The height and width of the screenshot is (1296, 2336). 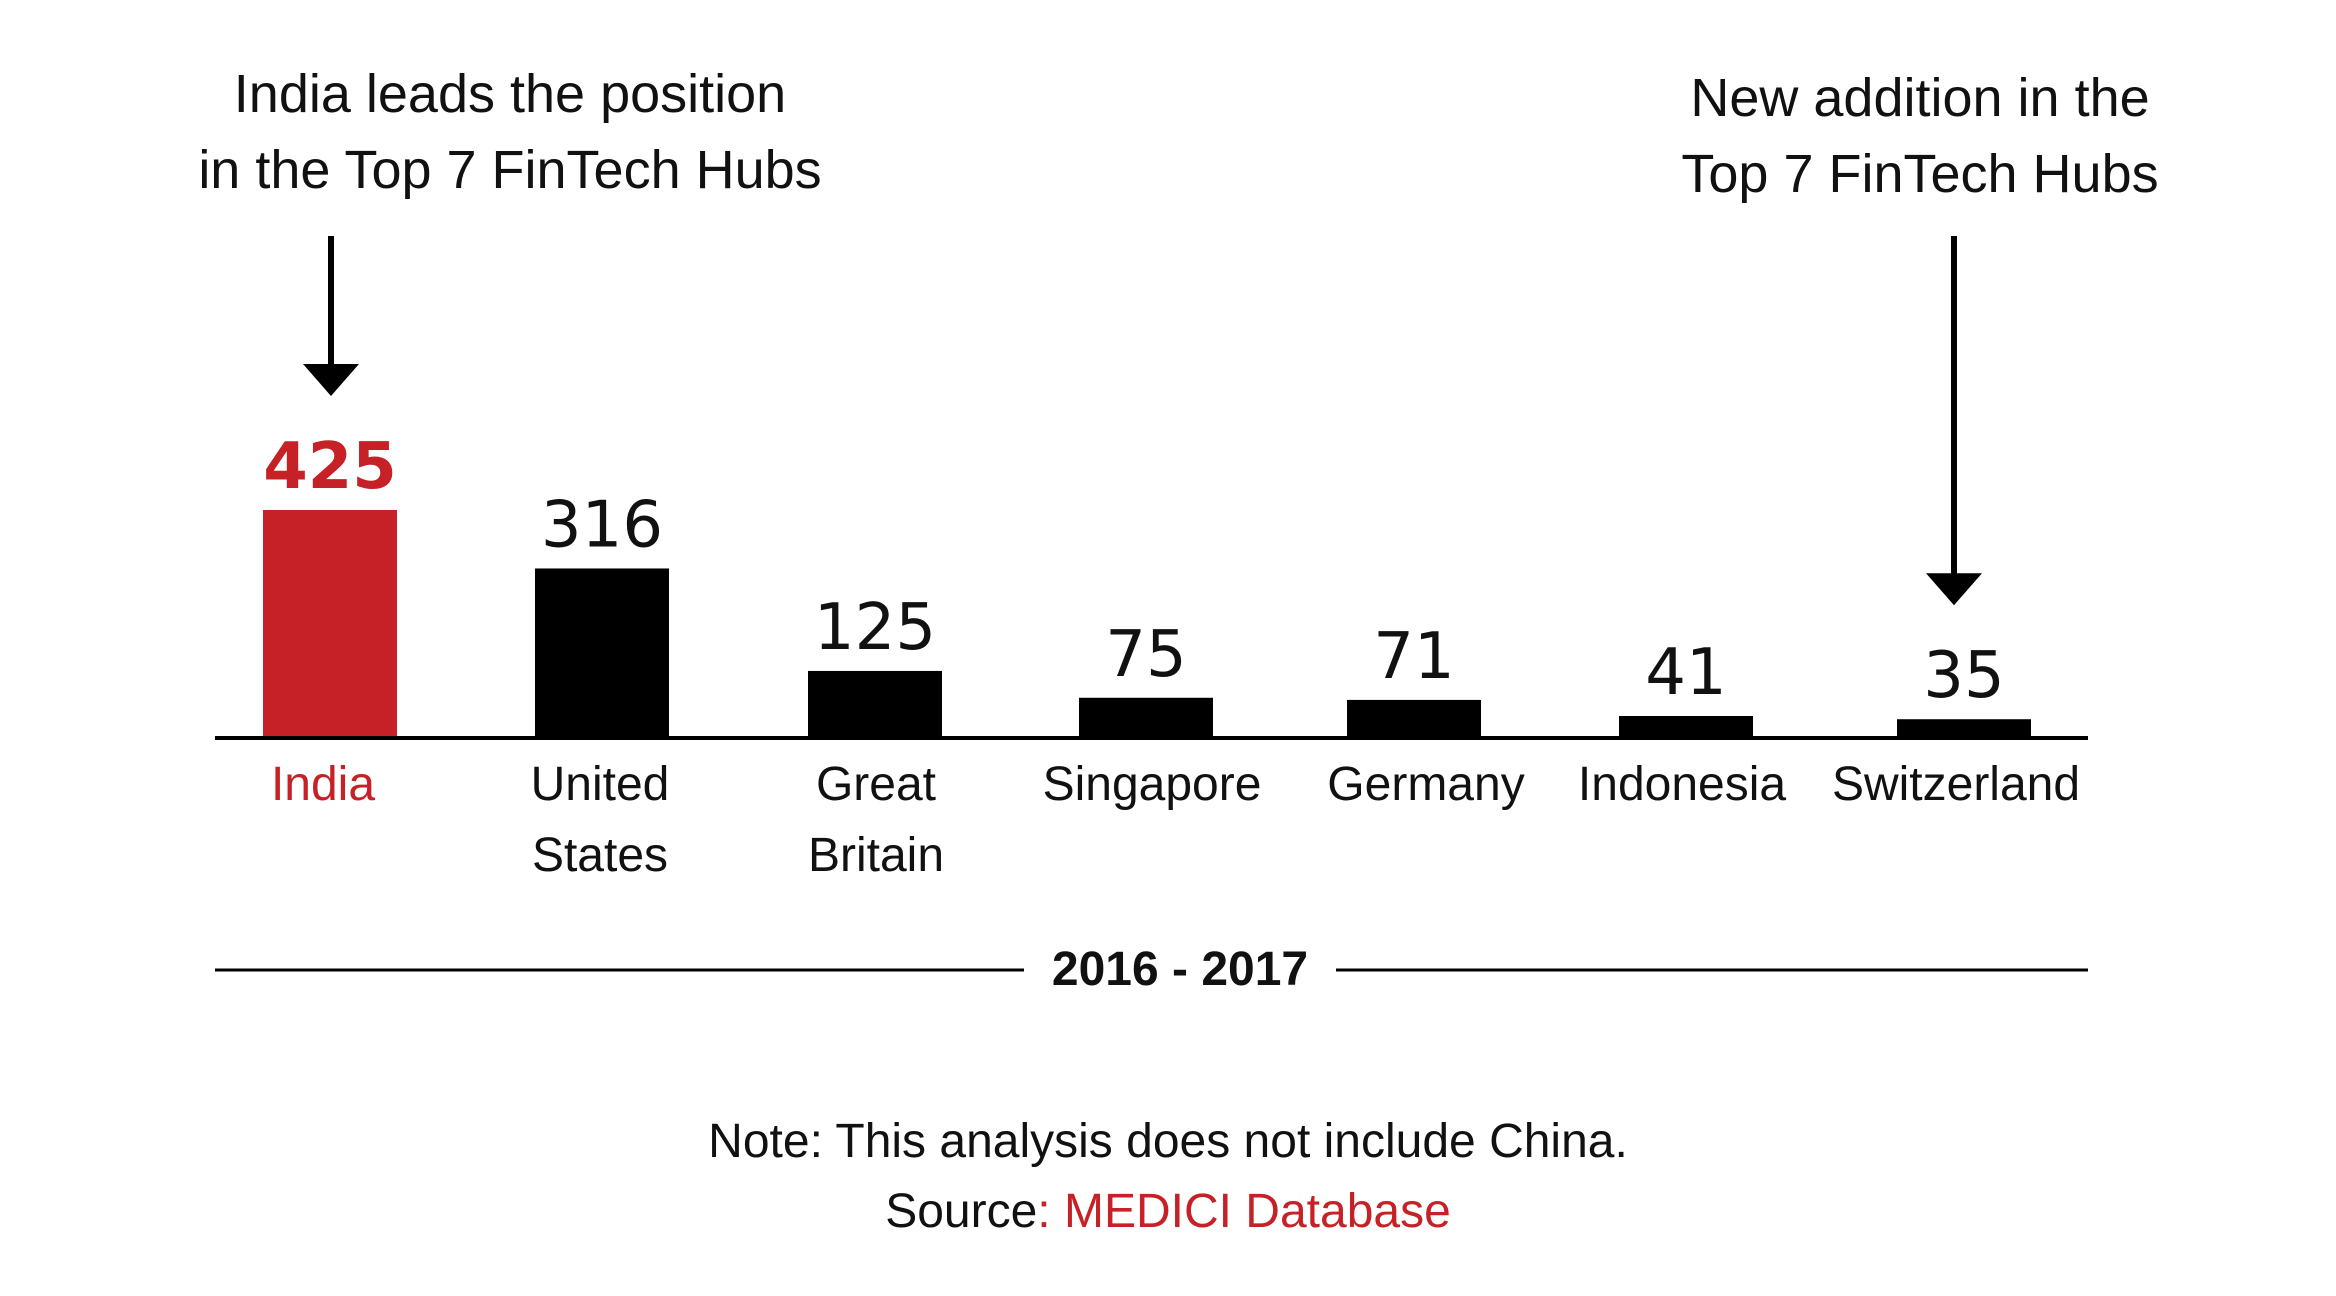 I want to click on category-label-0-line0: India, so click(x=323, y=784).